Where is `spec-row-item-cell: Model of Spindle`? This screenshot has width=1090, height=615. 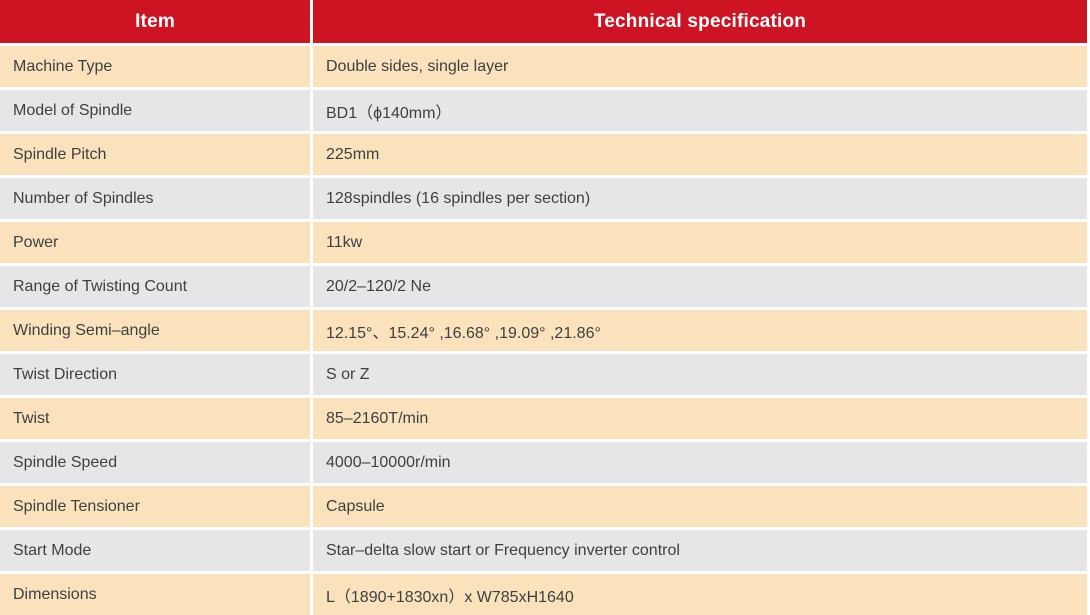
spec-row-item-cell: Model of Spindle is located at coordinates (155, 110).